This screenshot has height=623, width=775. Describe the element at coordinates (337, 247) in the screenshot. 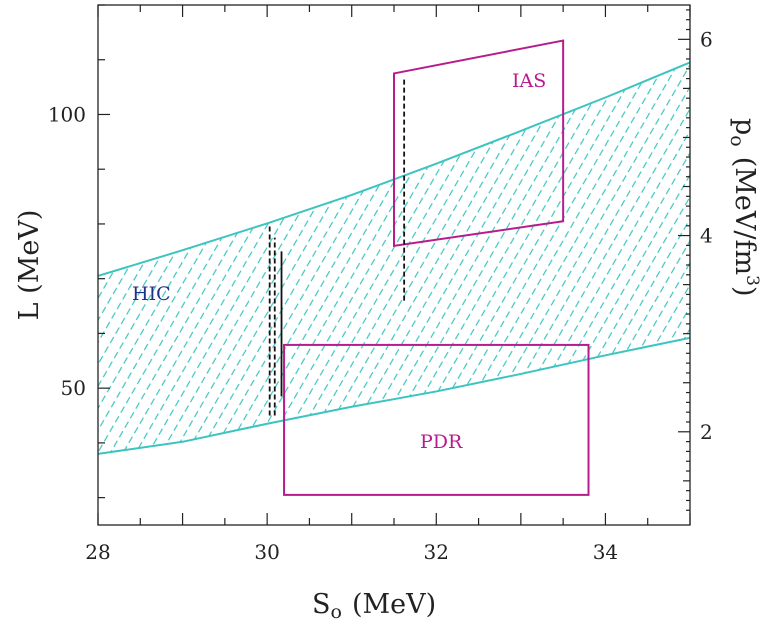

I see `vertical-segments` at that location.